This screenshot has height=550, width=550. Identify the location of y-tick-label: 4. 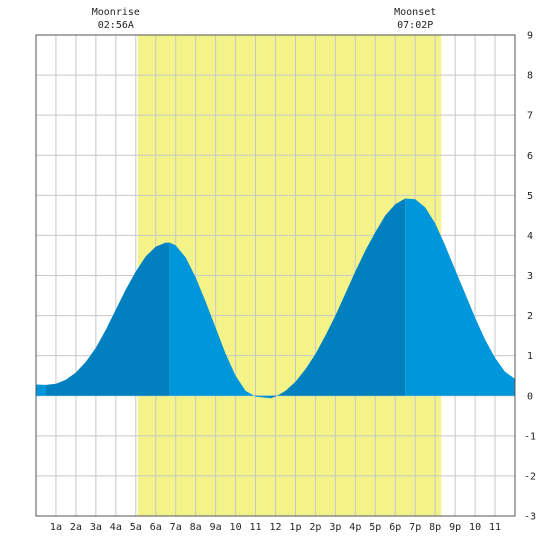
(530, 236).